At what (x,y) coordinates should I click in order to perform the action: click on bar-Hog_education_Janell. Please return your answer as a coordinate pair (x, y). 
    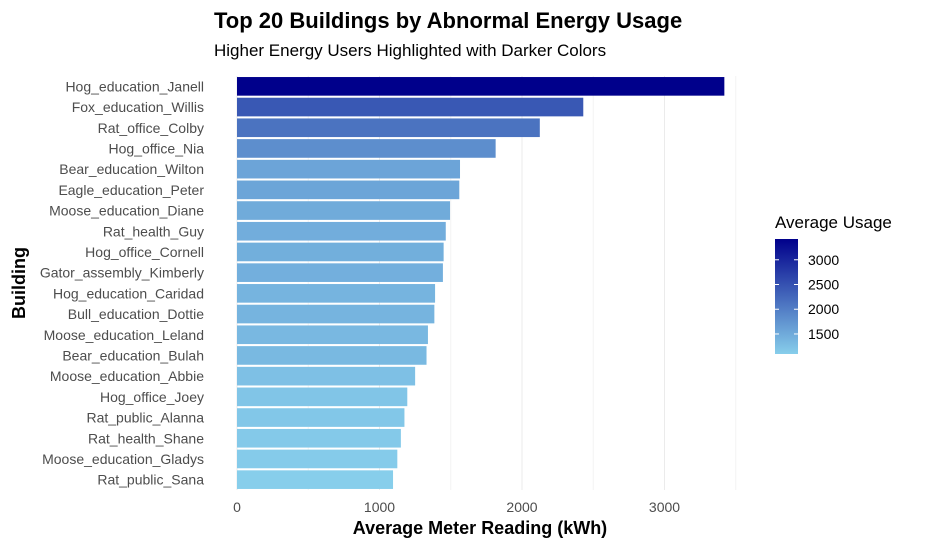
    Looking at the image, I should click on (481, 86).